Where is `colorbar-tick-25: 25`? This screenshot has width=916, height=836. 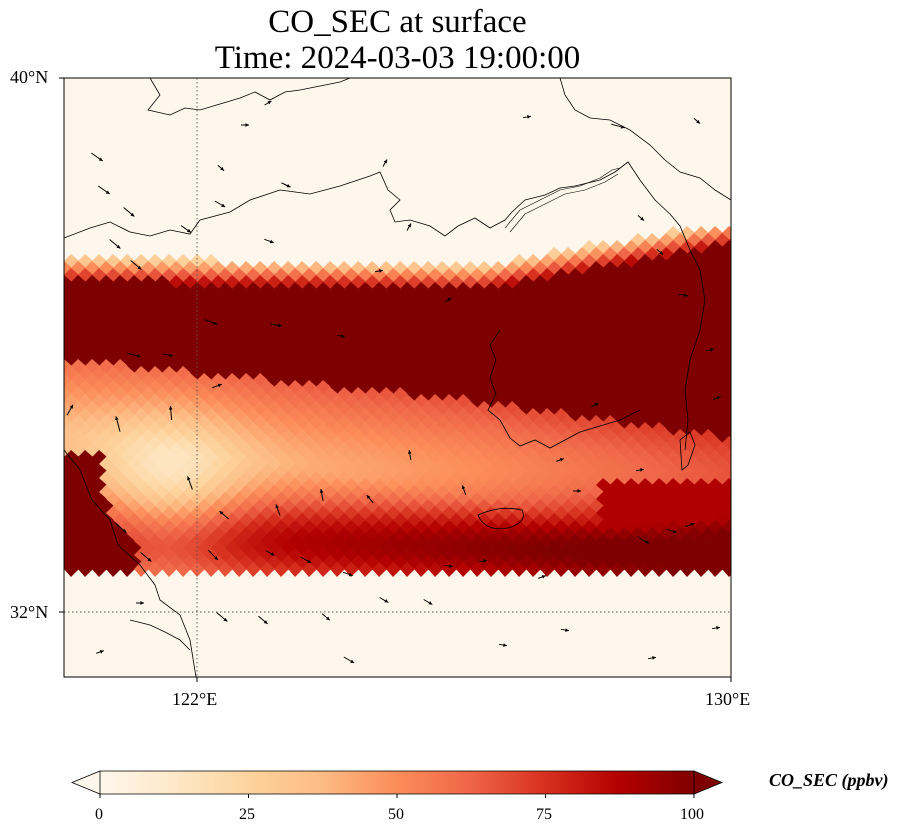
colorbar-tick-25: 25 is located at coordinates (247, 814).